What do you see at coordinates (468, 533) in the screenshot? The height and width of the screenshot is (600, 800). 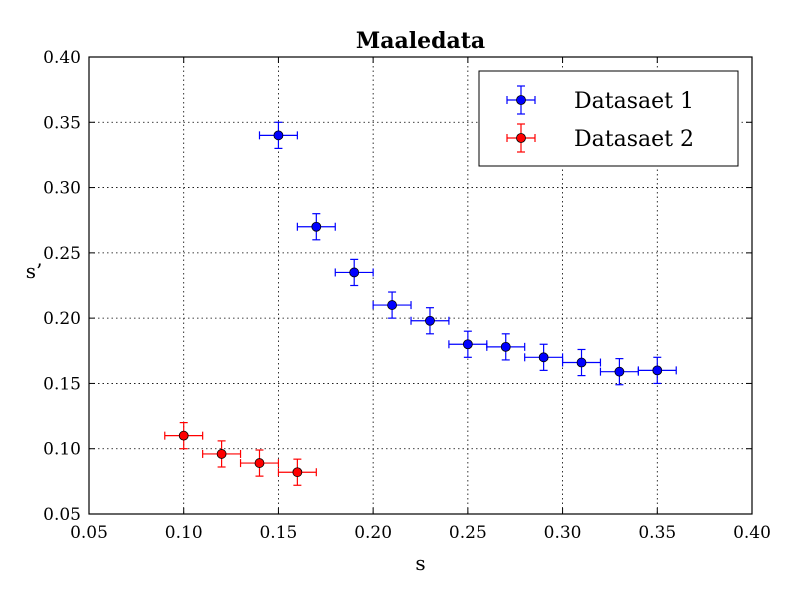 I see `x-tick-label: 0.25` at bounding box center [468, 533].